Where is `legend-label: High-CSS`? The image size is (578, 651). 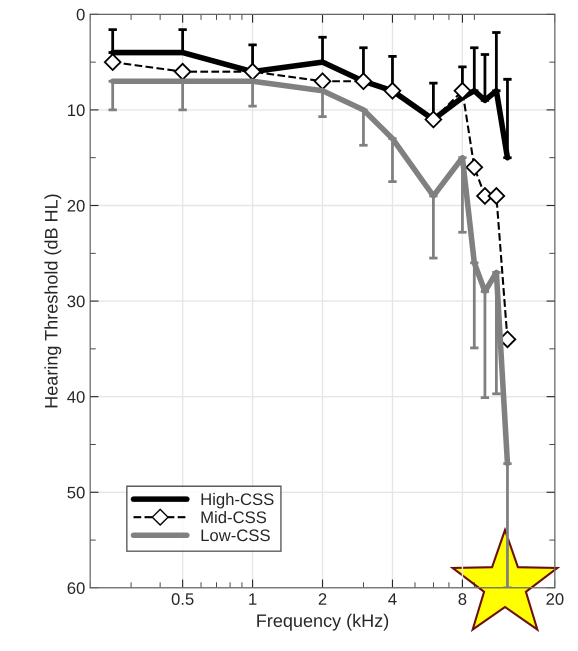 legend-label: High-CSS is located at coordinates (238, 500).